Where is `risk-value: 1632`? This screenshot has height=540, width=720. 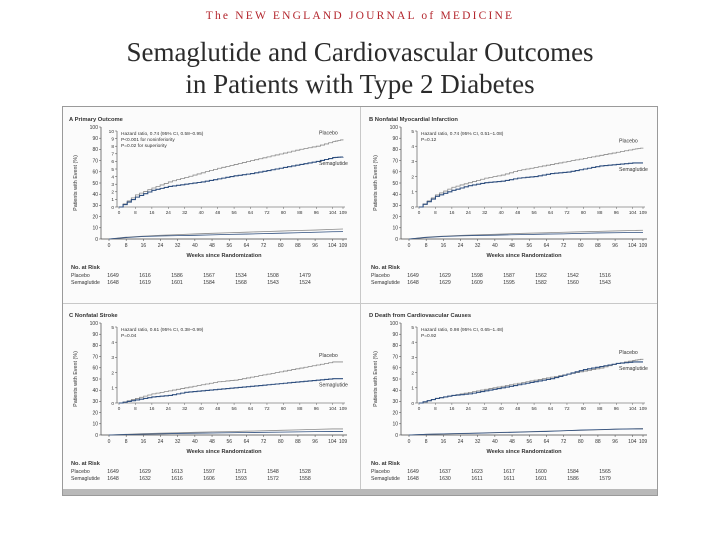
risk-value: 1632 is located at coordinates (145, 479).